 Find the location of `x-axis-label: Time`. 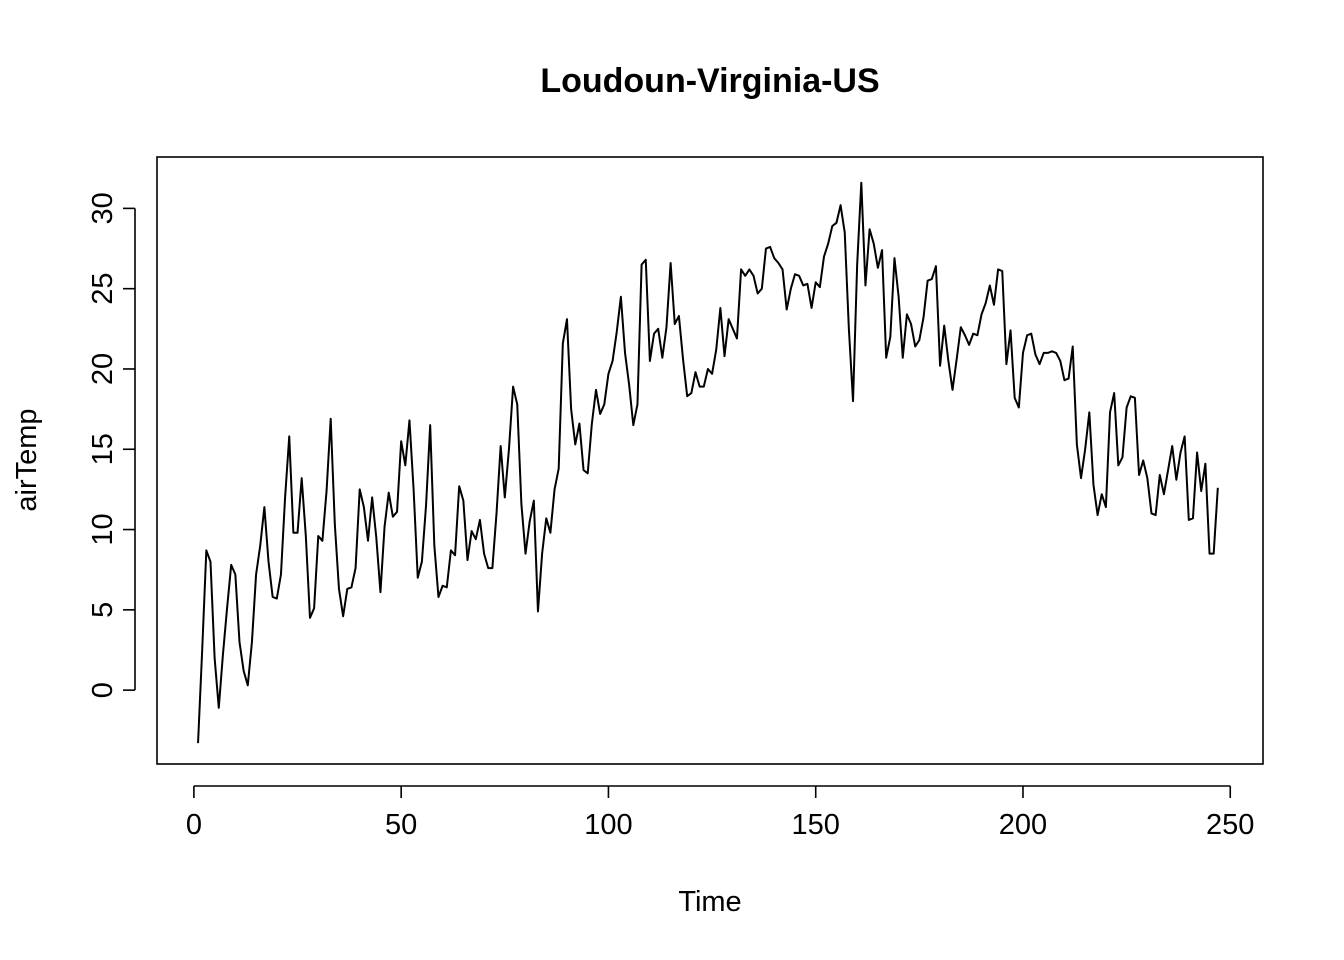

x-axis-label: Time is located at coordinates (709, 902).